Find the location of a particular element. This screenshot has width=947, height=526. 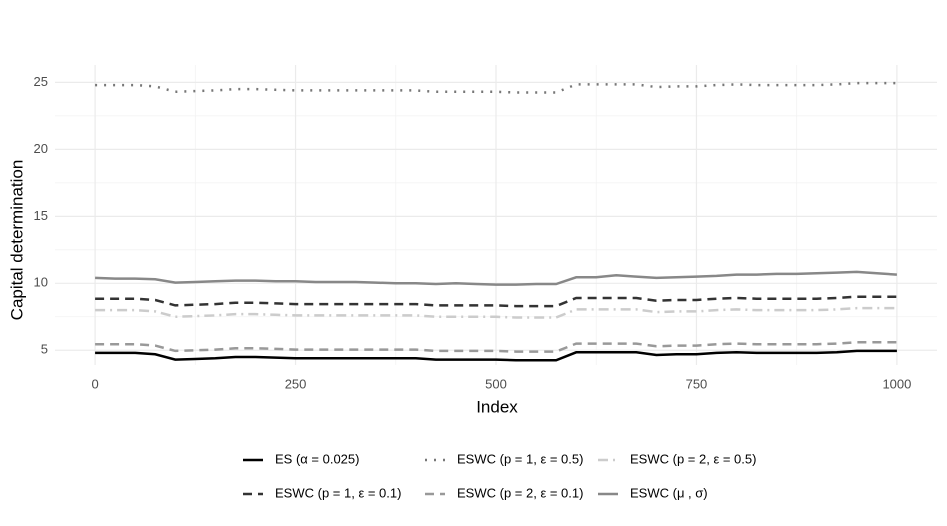

legend-label: ESWC (p = 2, ε = 0.1) is located at coordinates (520, 492).